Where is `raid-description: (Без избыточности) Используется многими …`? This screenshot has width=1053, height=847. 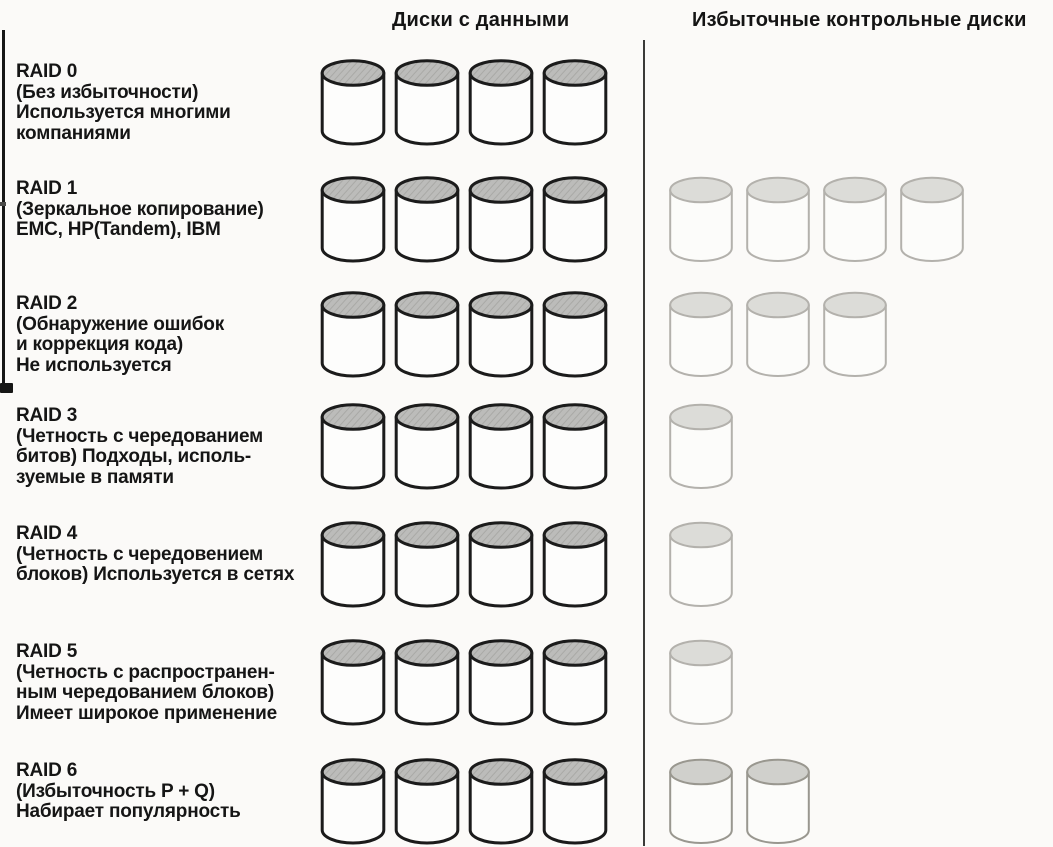 raid-description: (Без избыточности) Используется многими … is located at coordinates (123, 112).